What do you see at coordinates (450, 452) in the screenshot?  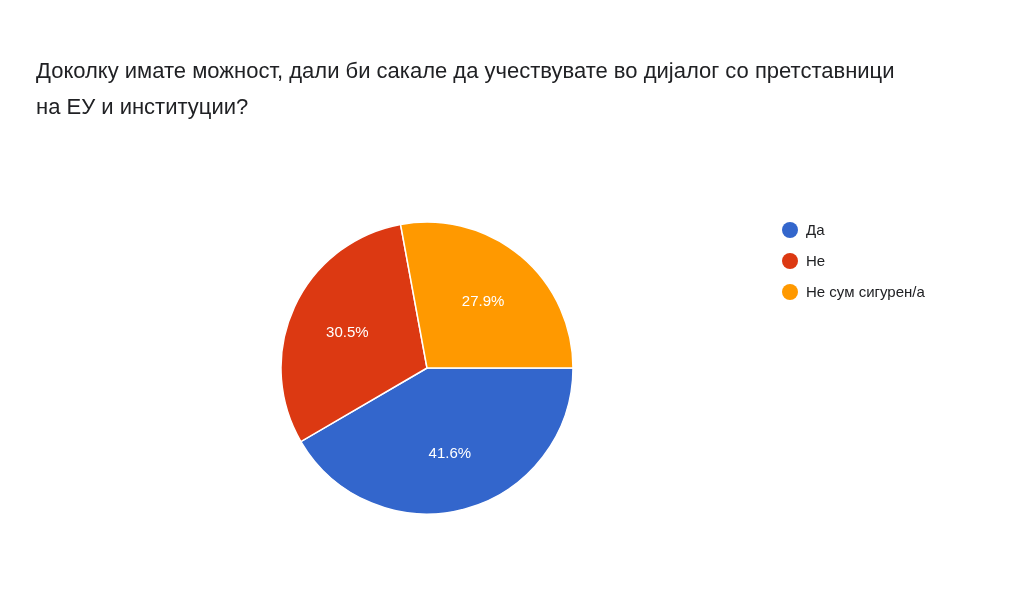 I see `data-label: 41.6%` at bounding box center [450, 452].